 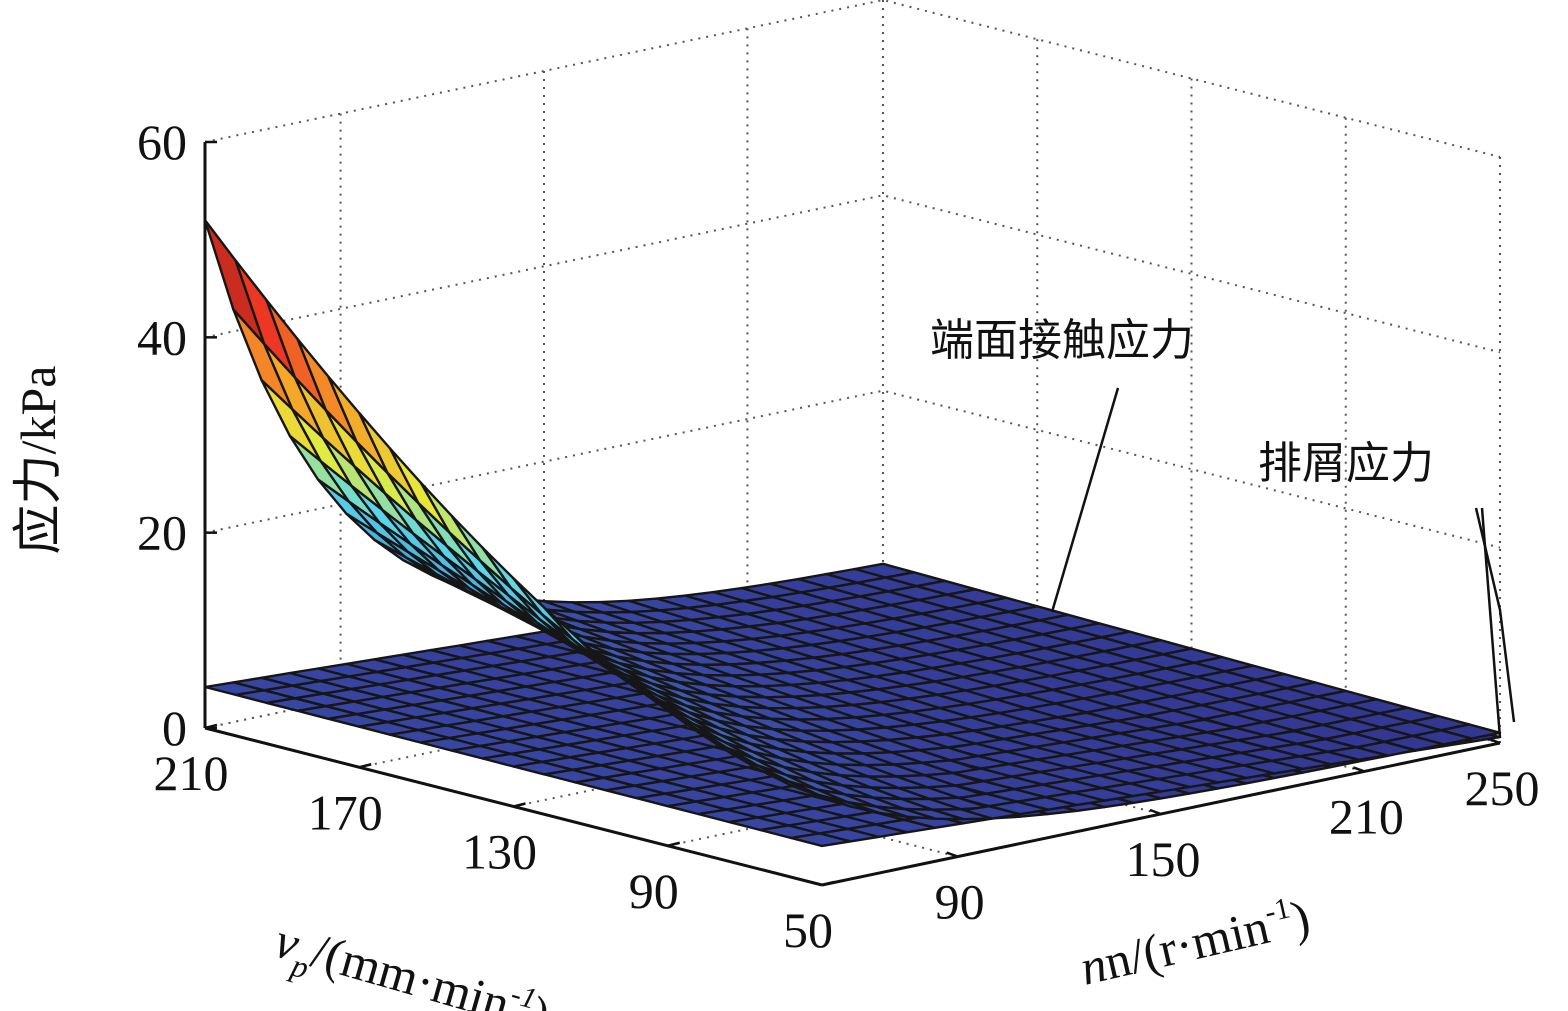 What do you see at coordinates (162, 533) in the screenshot?
I see `z-tick-label: 20` at bounding box center [162, 533].